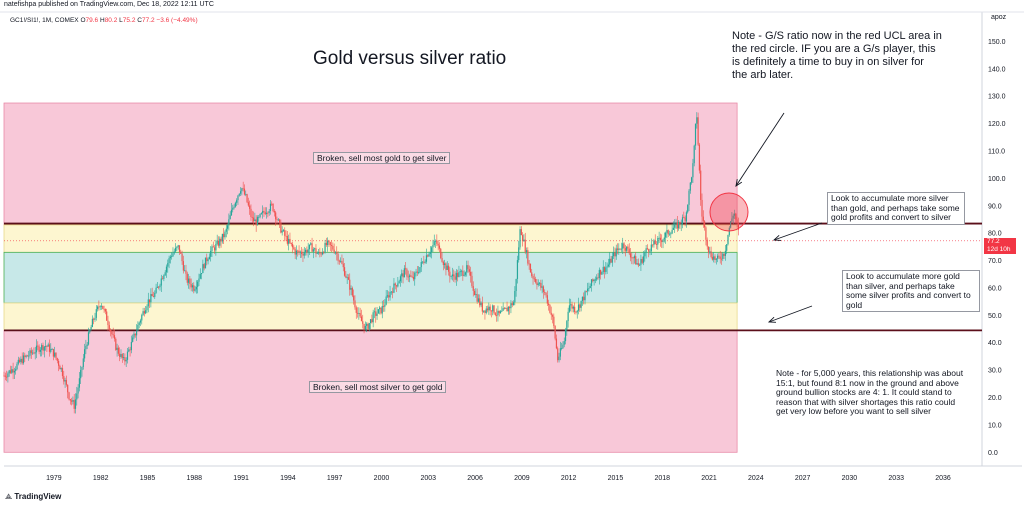 The image size is (1024, 506). I want to click on x-tick-label: 1991, so click(241, 478).